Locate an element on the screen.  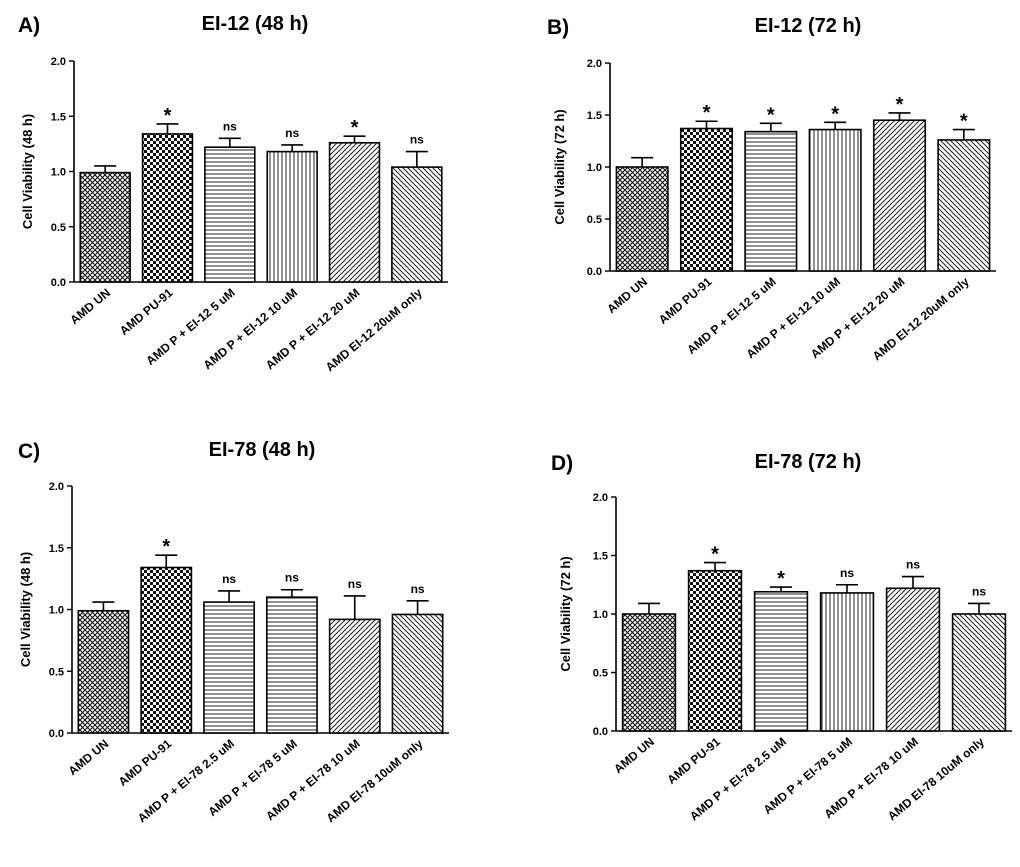
chart-title: EI-12 (48 h) is located at coordinates (255, 24).